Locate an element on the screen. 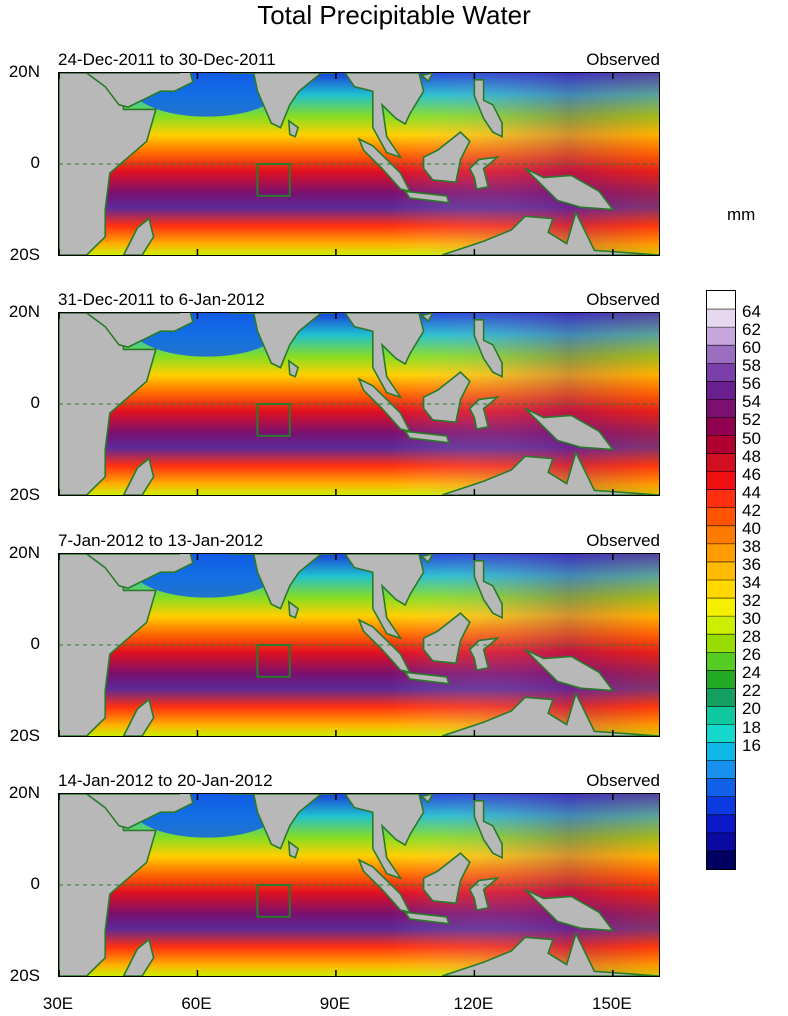  colorbar-swatches is located at coordinates (721, 580).